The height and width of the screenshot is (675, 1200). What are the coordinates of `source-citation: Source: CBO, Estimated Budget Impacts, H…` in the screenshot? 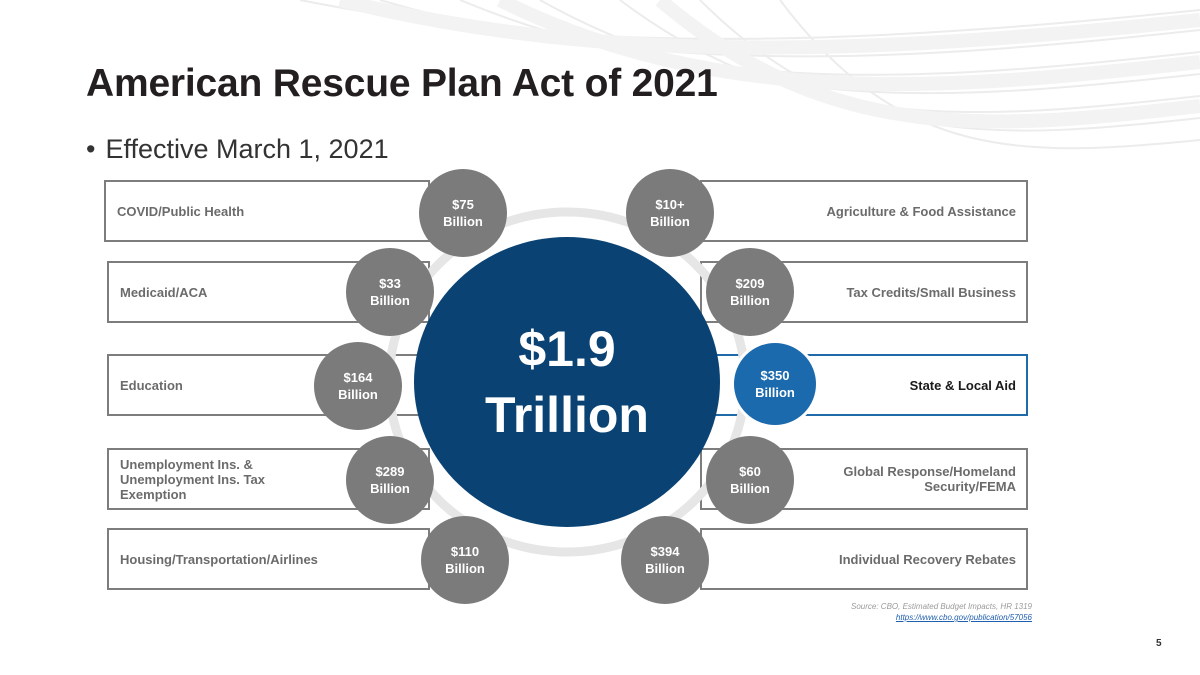 It's located at (941, 612).